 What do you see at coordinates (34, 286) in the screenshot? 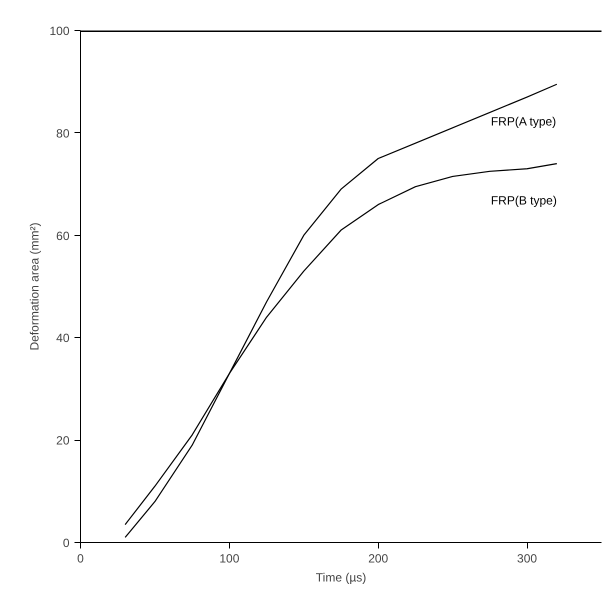
I see `y-axis-title: Deformation area (mm²)` at bounding box center [34, 286].